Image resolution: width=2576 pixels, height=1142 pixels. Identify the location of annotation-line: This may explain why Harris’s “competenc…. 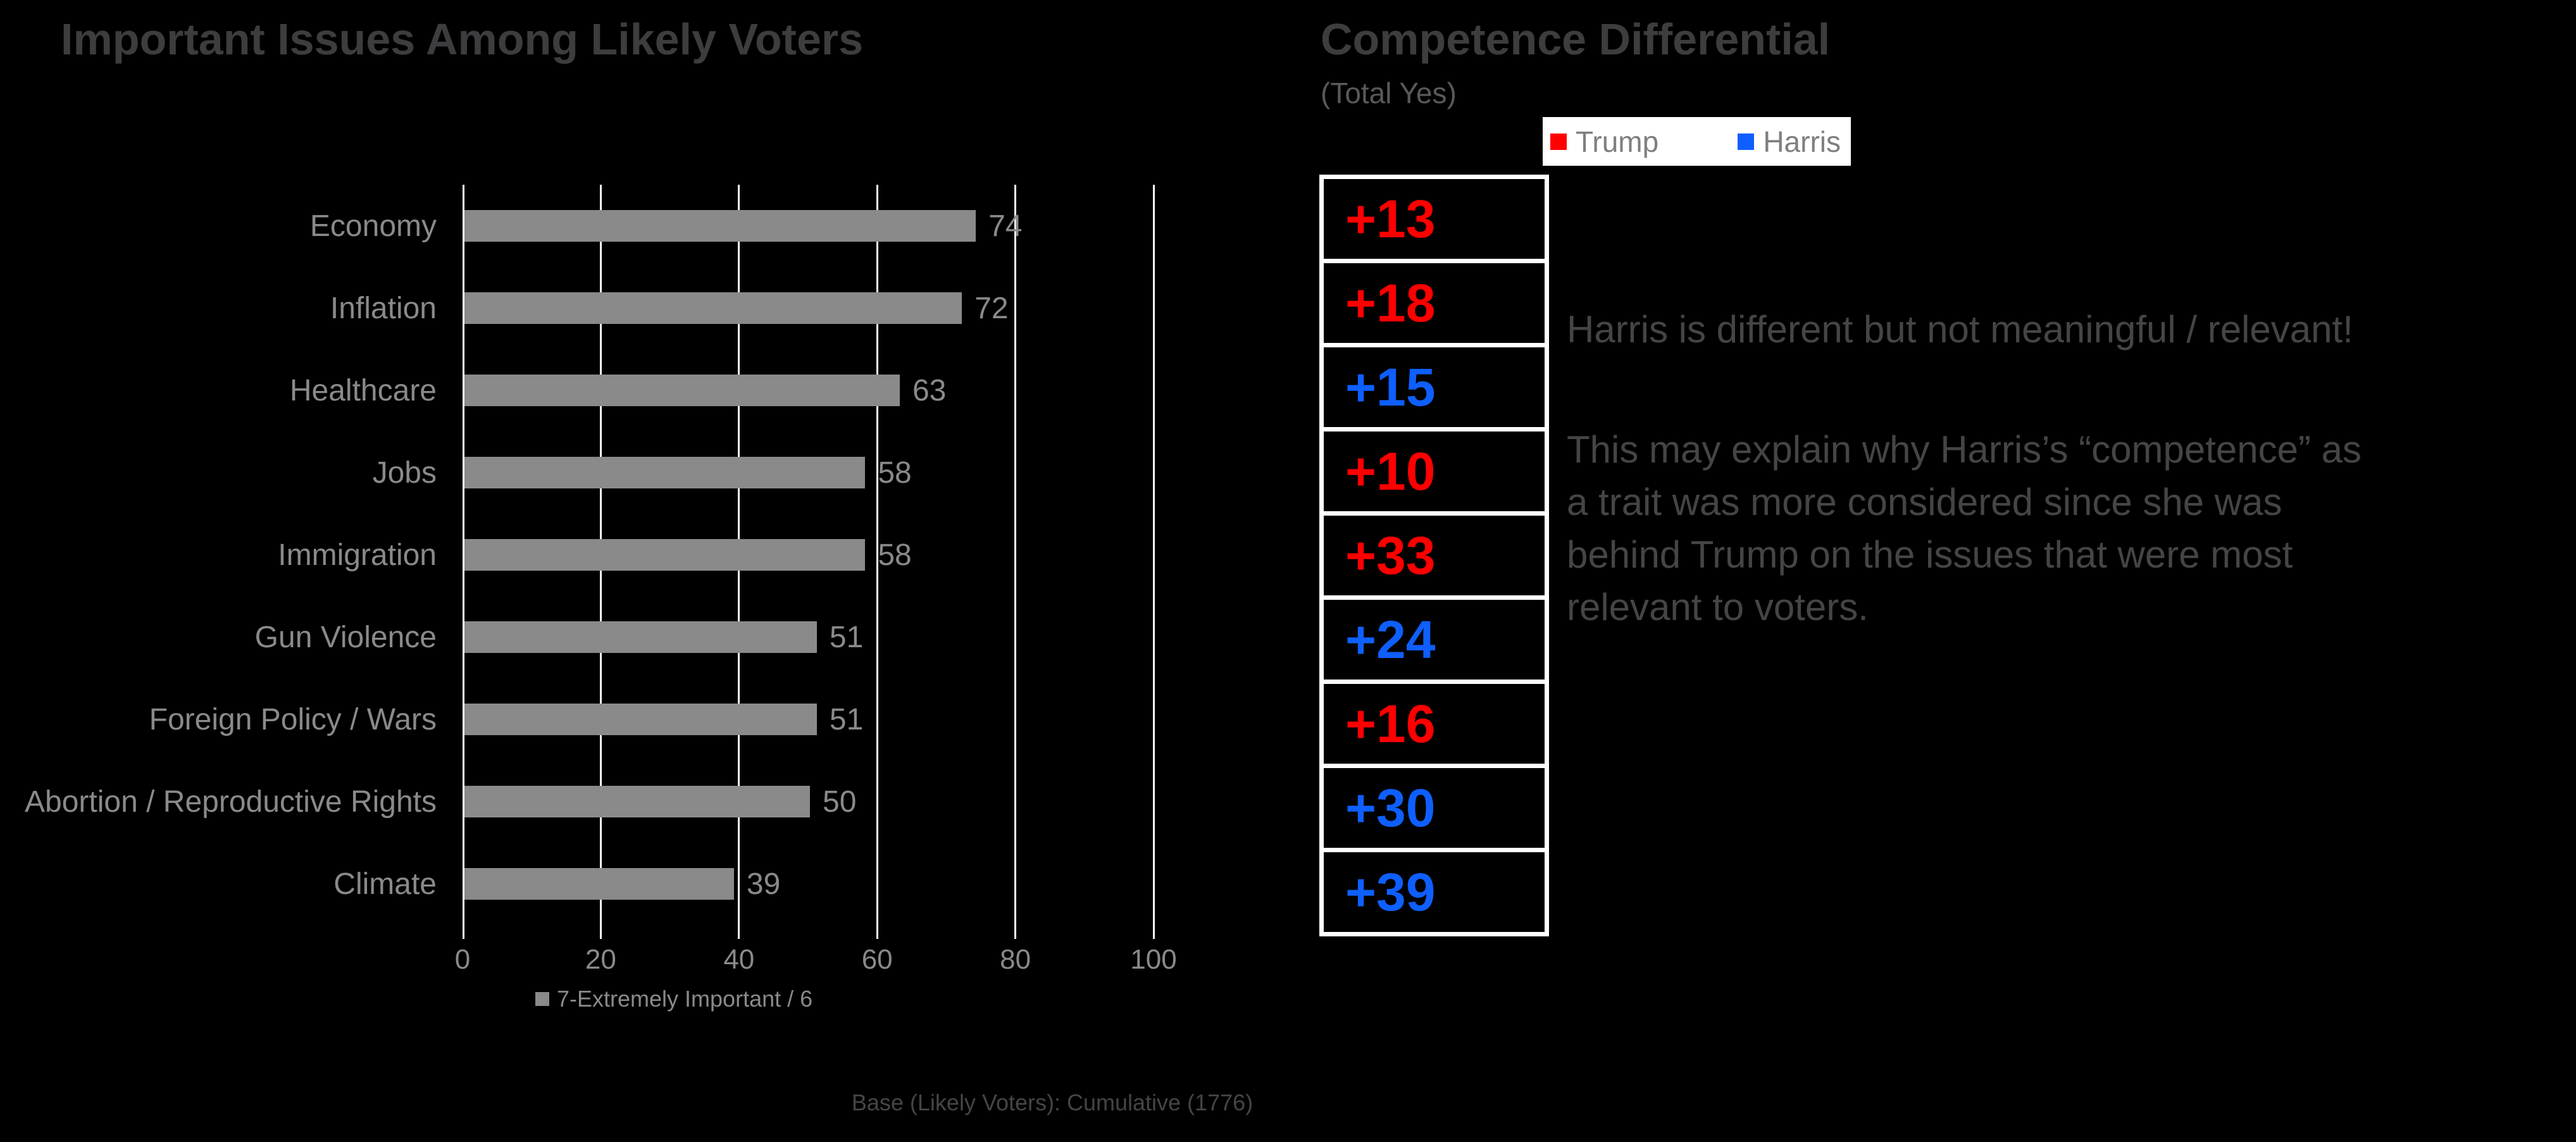
(1964, 449).